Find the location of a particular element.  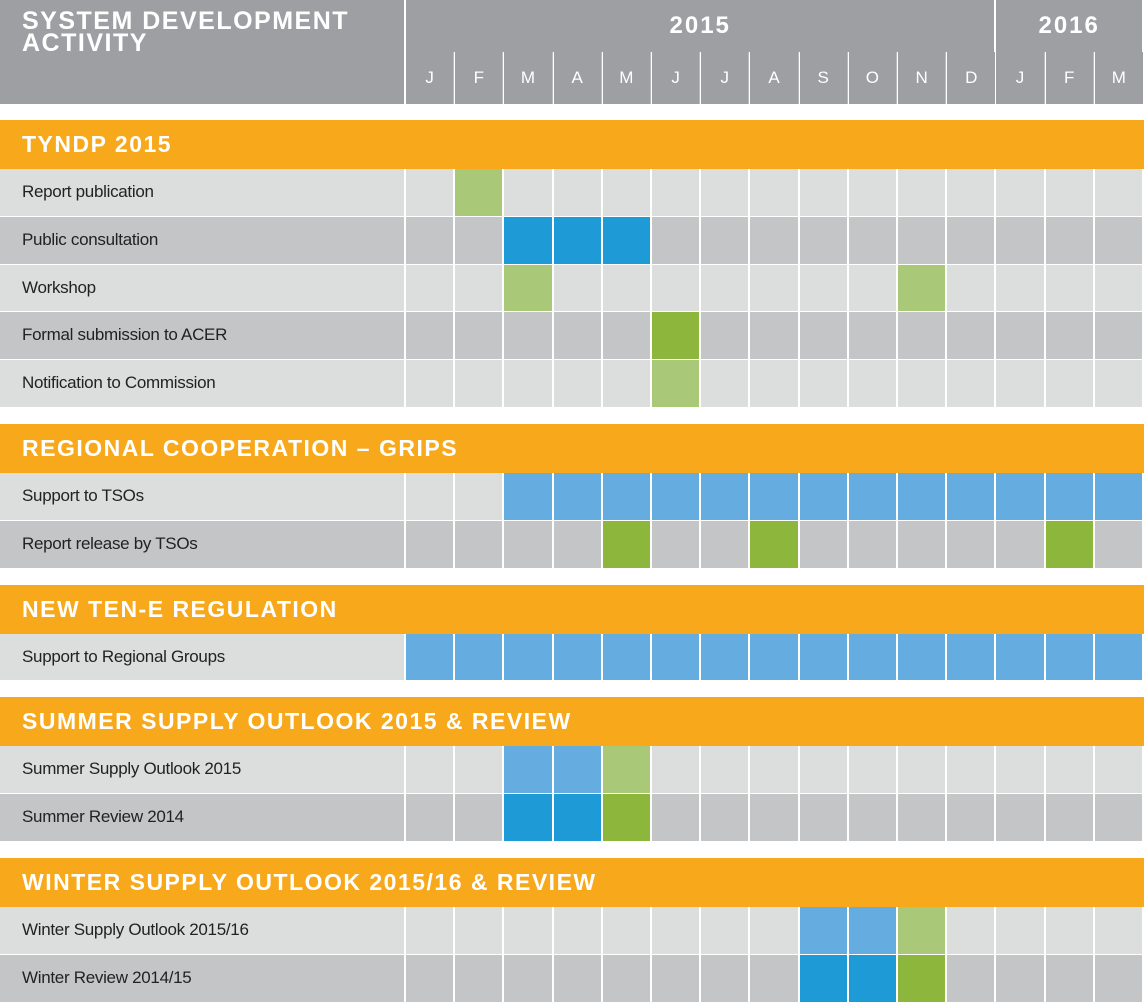

month-label: M is located at coordinates (626, 78).